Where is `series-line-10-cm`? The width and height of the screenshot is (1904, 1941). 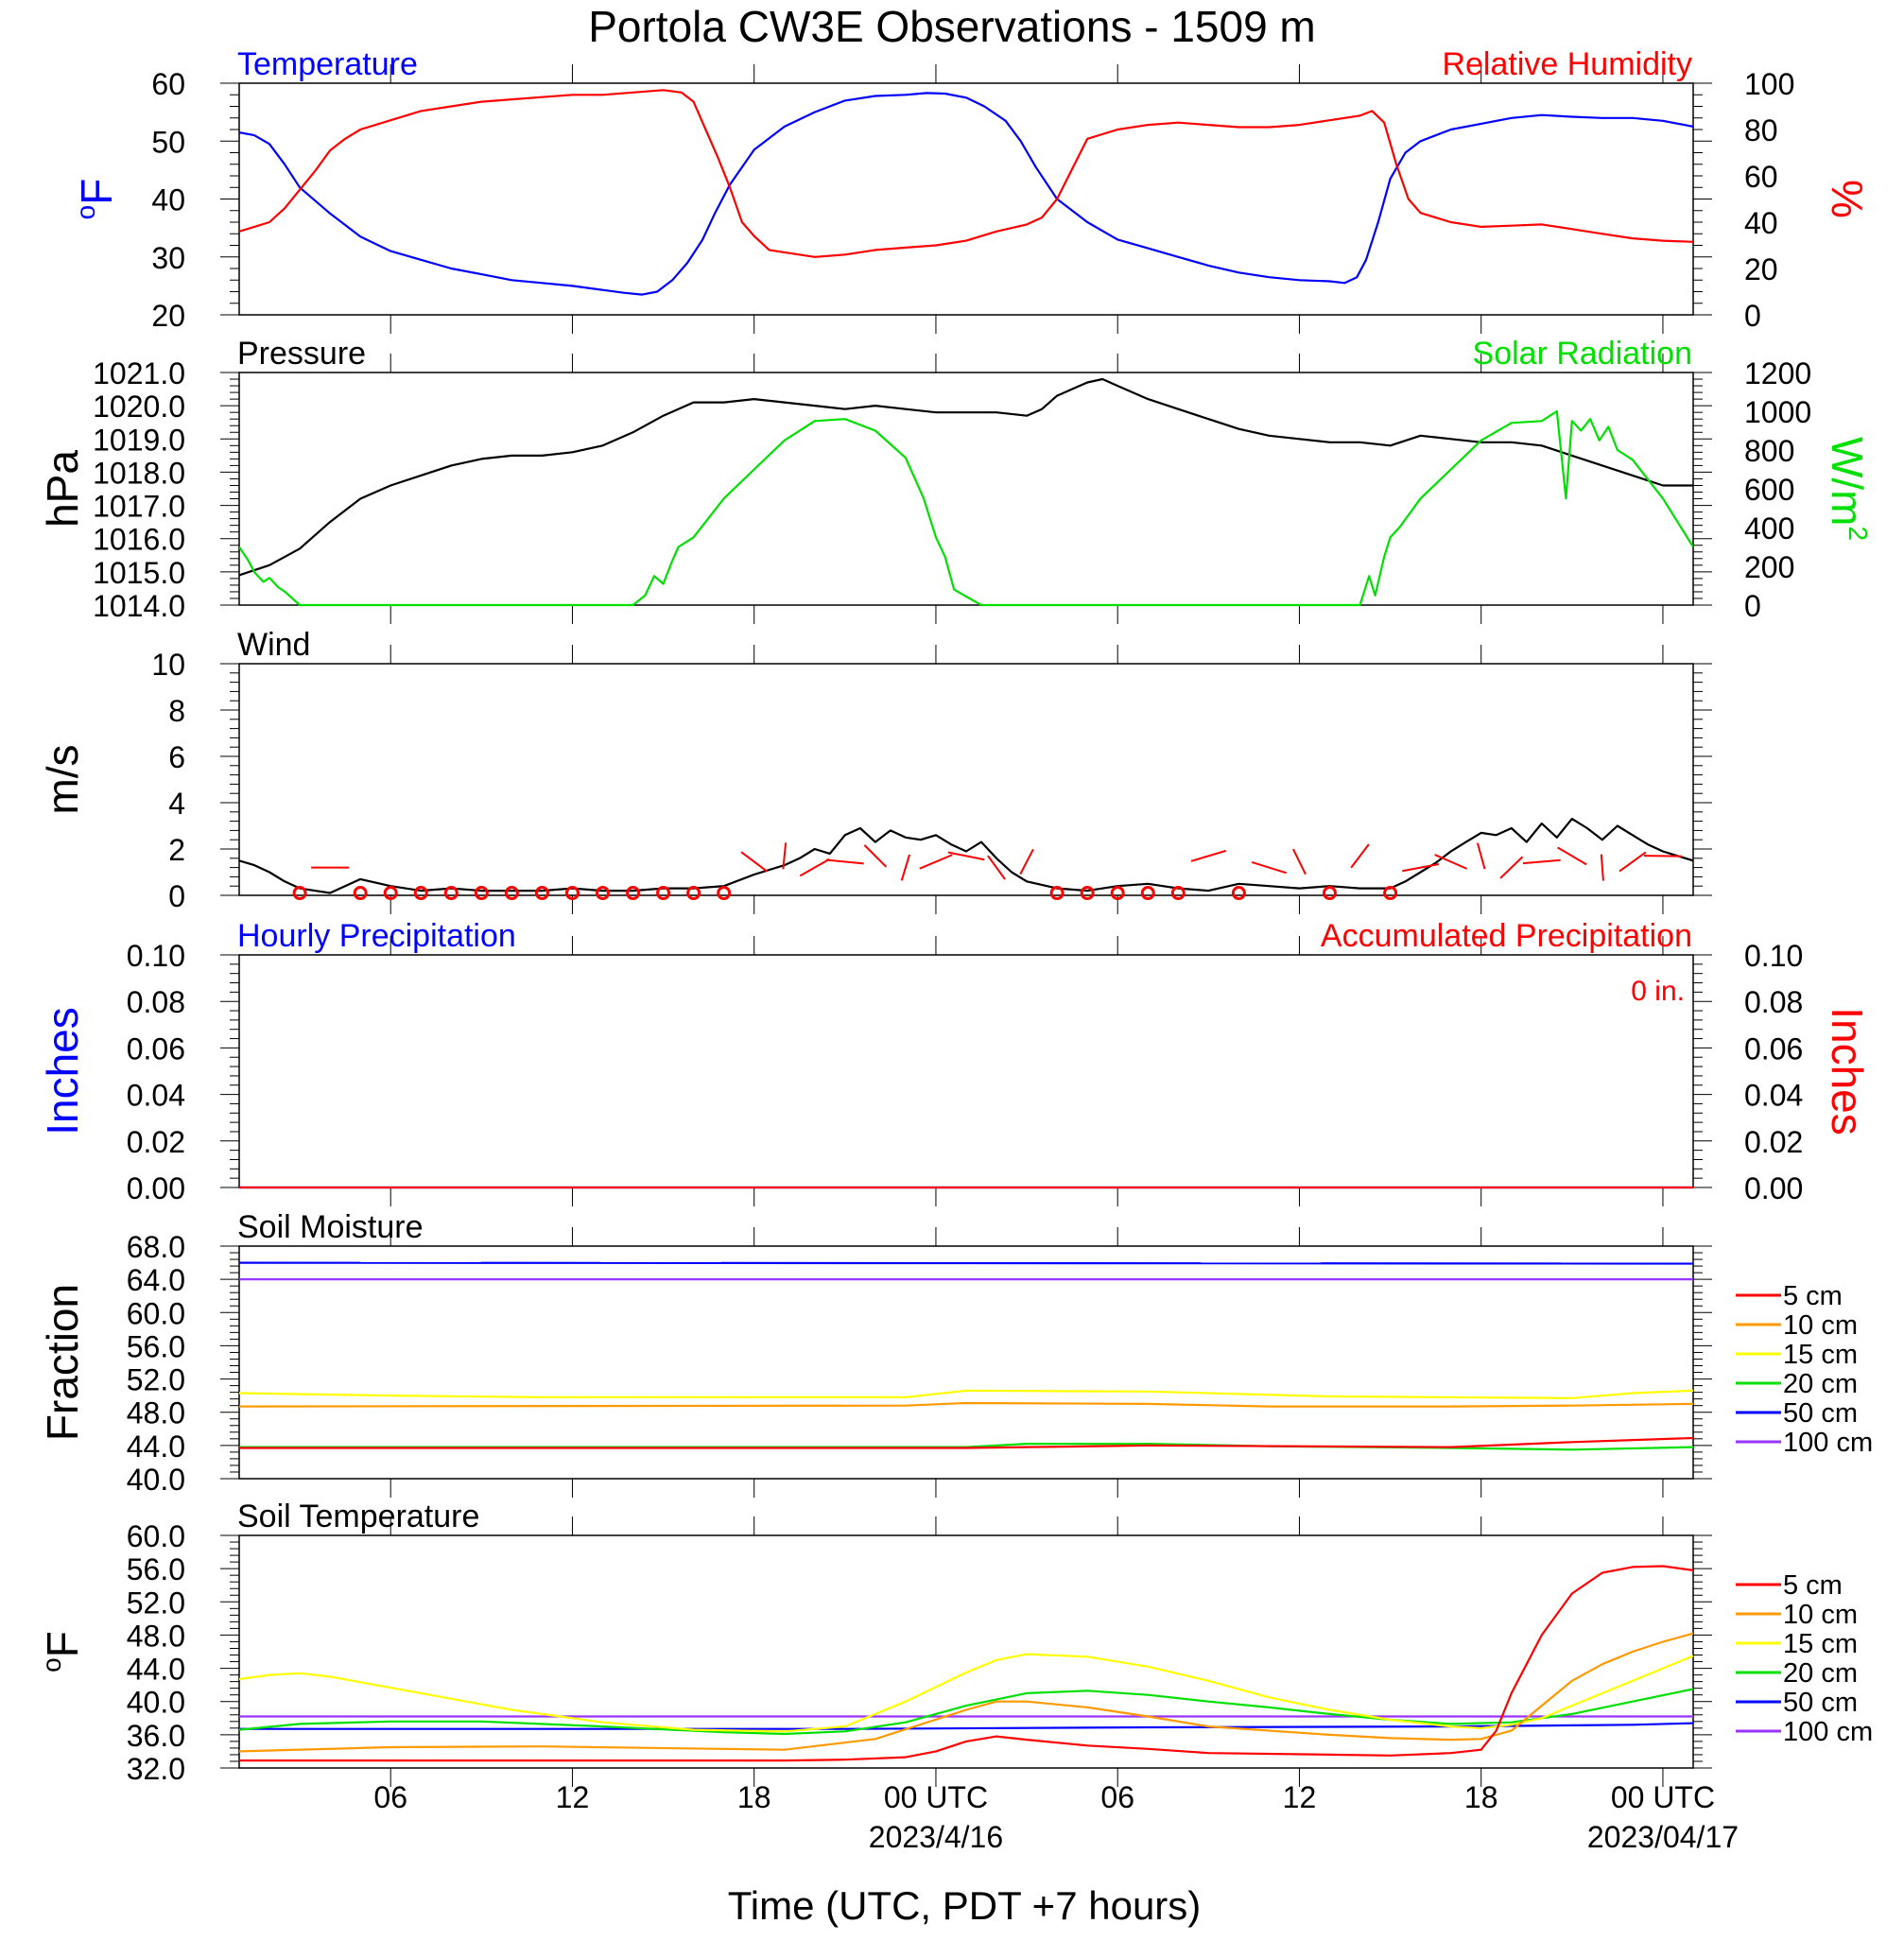 series-line-10-cm is located at coordinates (966, 1693).